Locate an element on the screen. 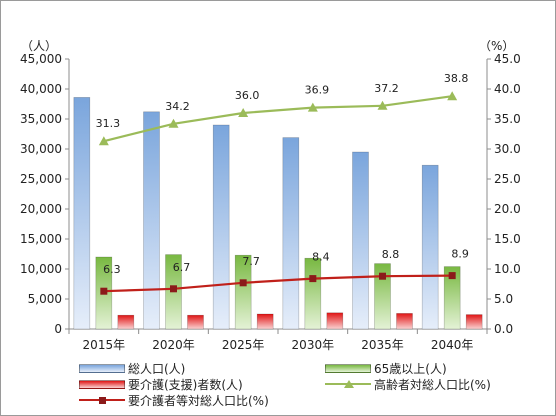 This screenshot has width=556, height=416. left-axis-tick-label: 20,000 is located at coordinates (41, 209).